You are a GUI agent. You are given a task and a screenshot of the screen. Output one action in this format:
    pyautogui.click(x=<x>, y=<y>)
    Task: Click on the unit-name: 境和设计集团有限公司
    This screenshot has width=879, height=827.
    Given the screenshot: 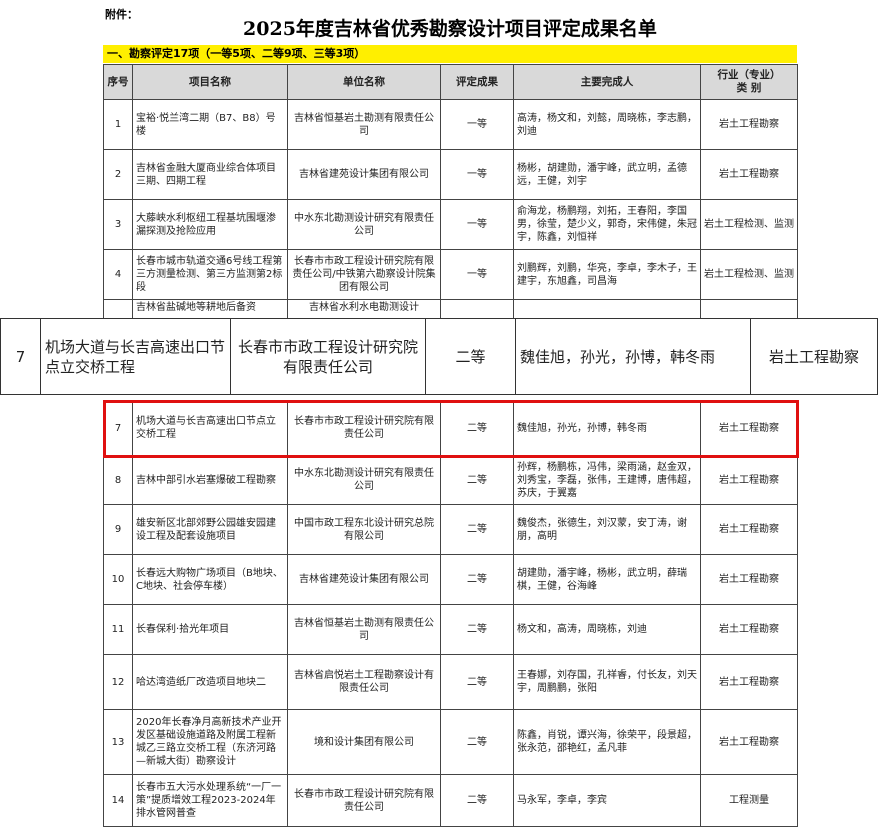 What is the action you would take?
    pyautogui.click(x=364, y=742)
    